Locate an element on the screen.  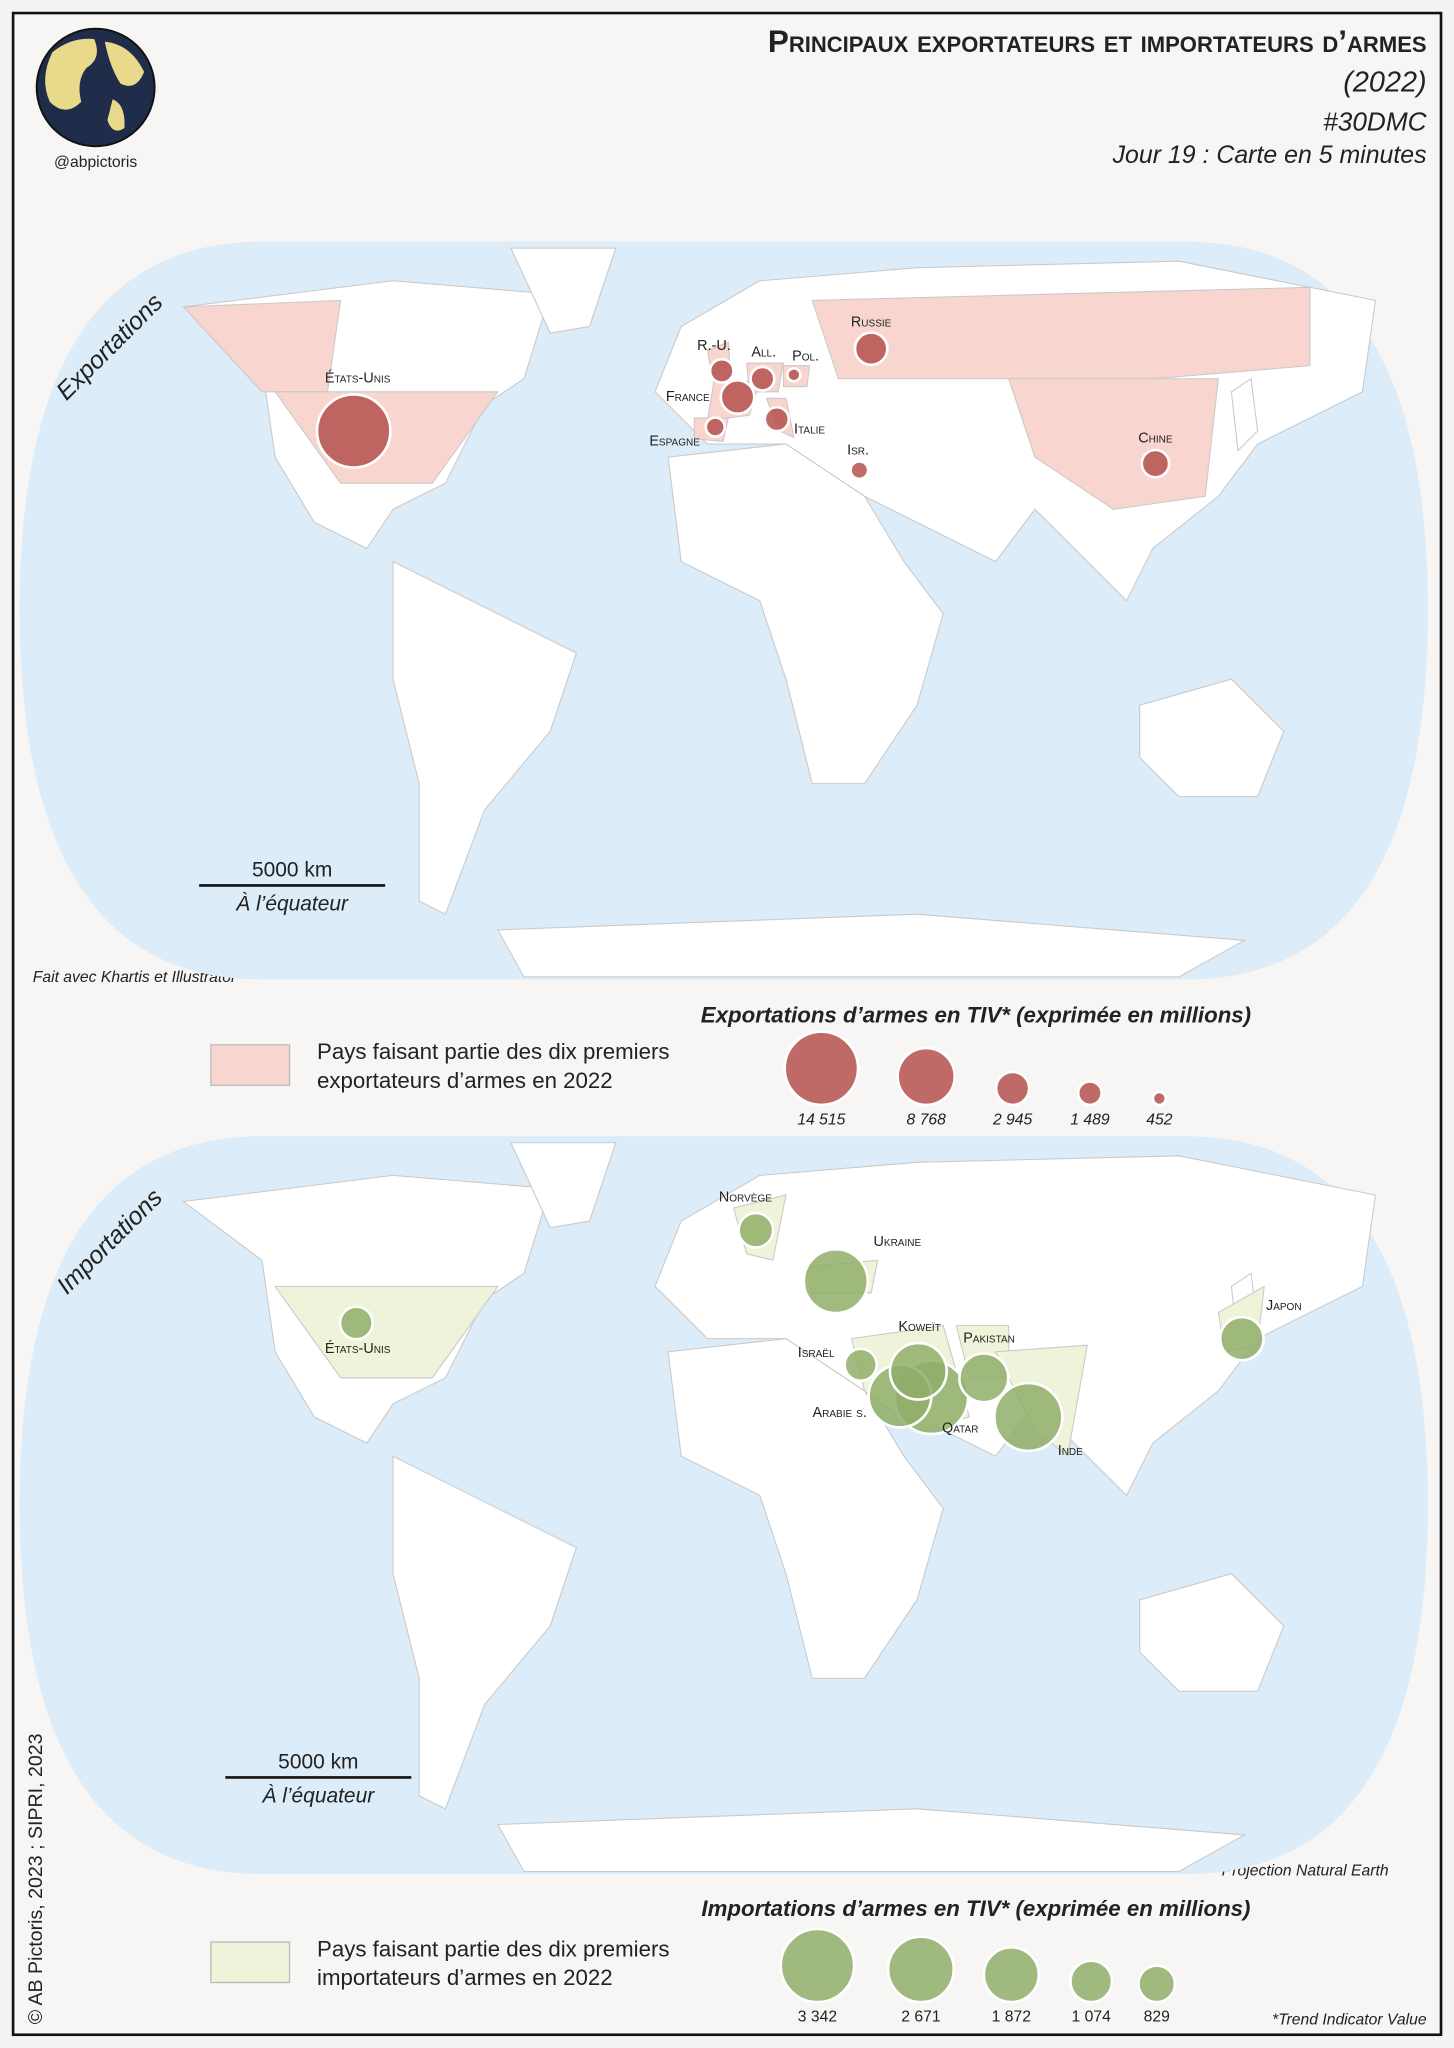
legend-size-label: 1 872 is located at coordinates (1011, 2017).